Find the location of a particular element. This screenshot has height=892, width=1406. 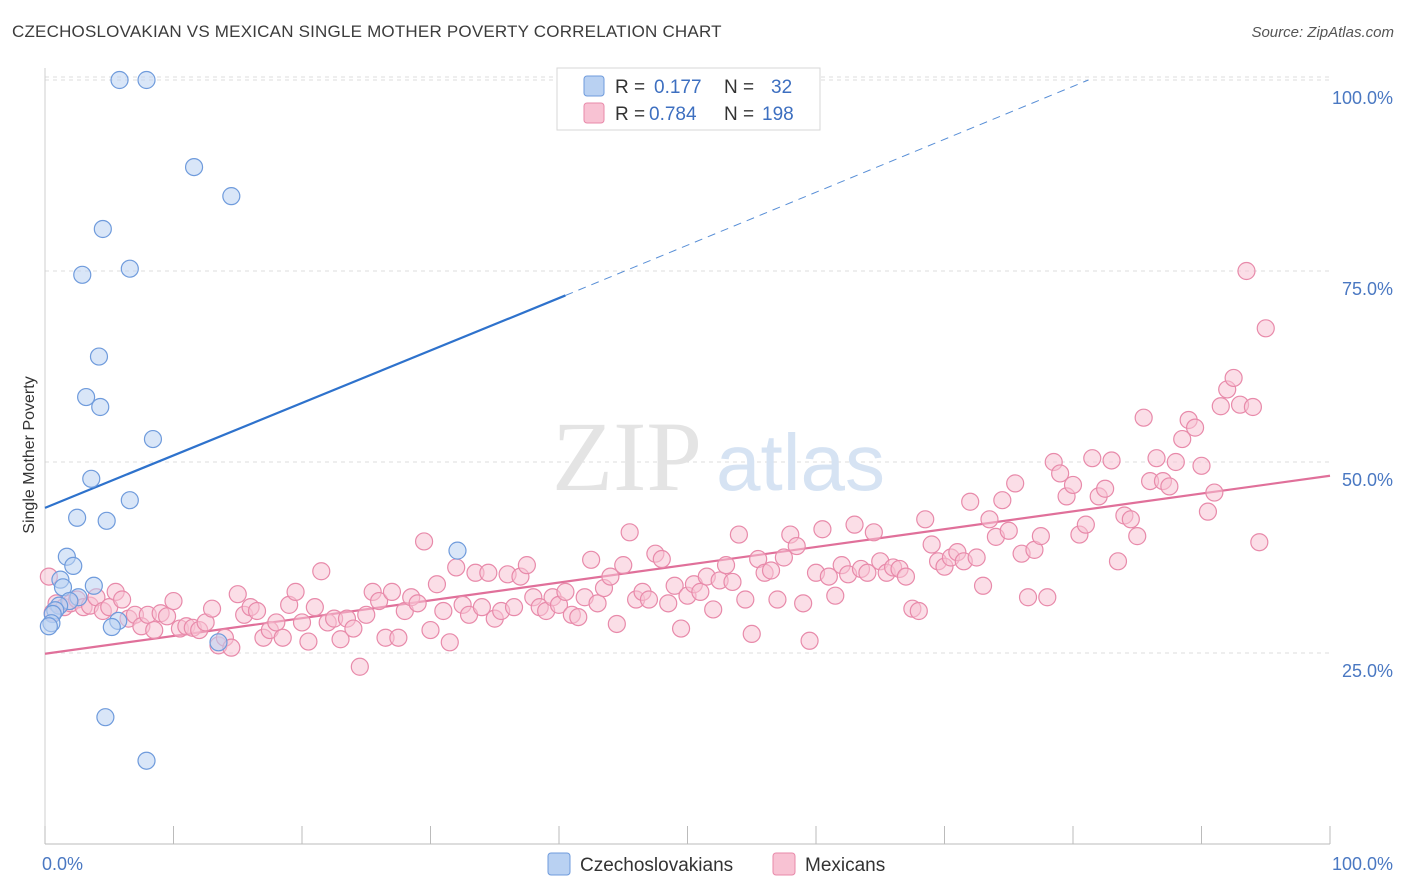

legend-r-label-1: R = is located at coordinates (630, 87).